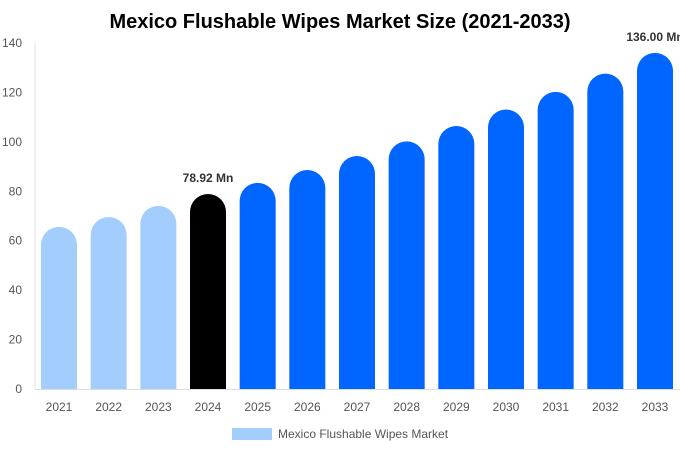 The width and height of the screenshot is (680, 450). Describe the element at coordinates (208, 291) in the screenshot. I see `bar-2024` at that location.